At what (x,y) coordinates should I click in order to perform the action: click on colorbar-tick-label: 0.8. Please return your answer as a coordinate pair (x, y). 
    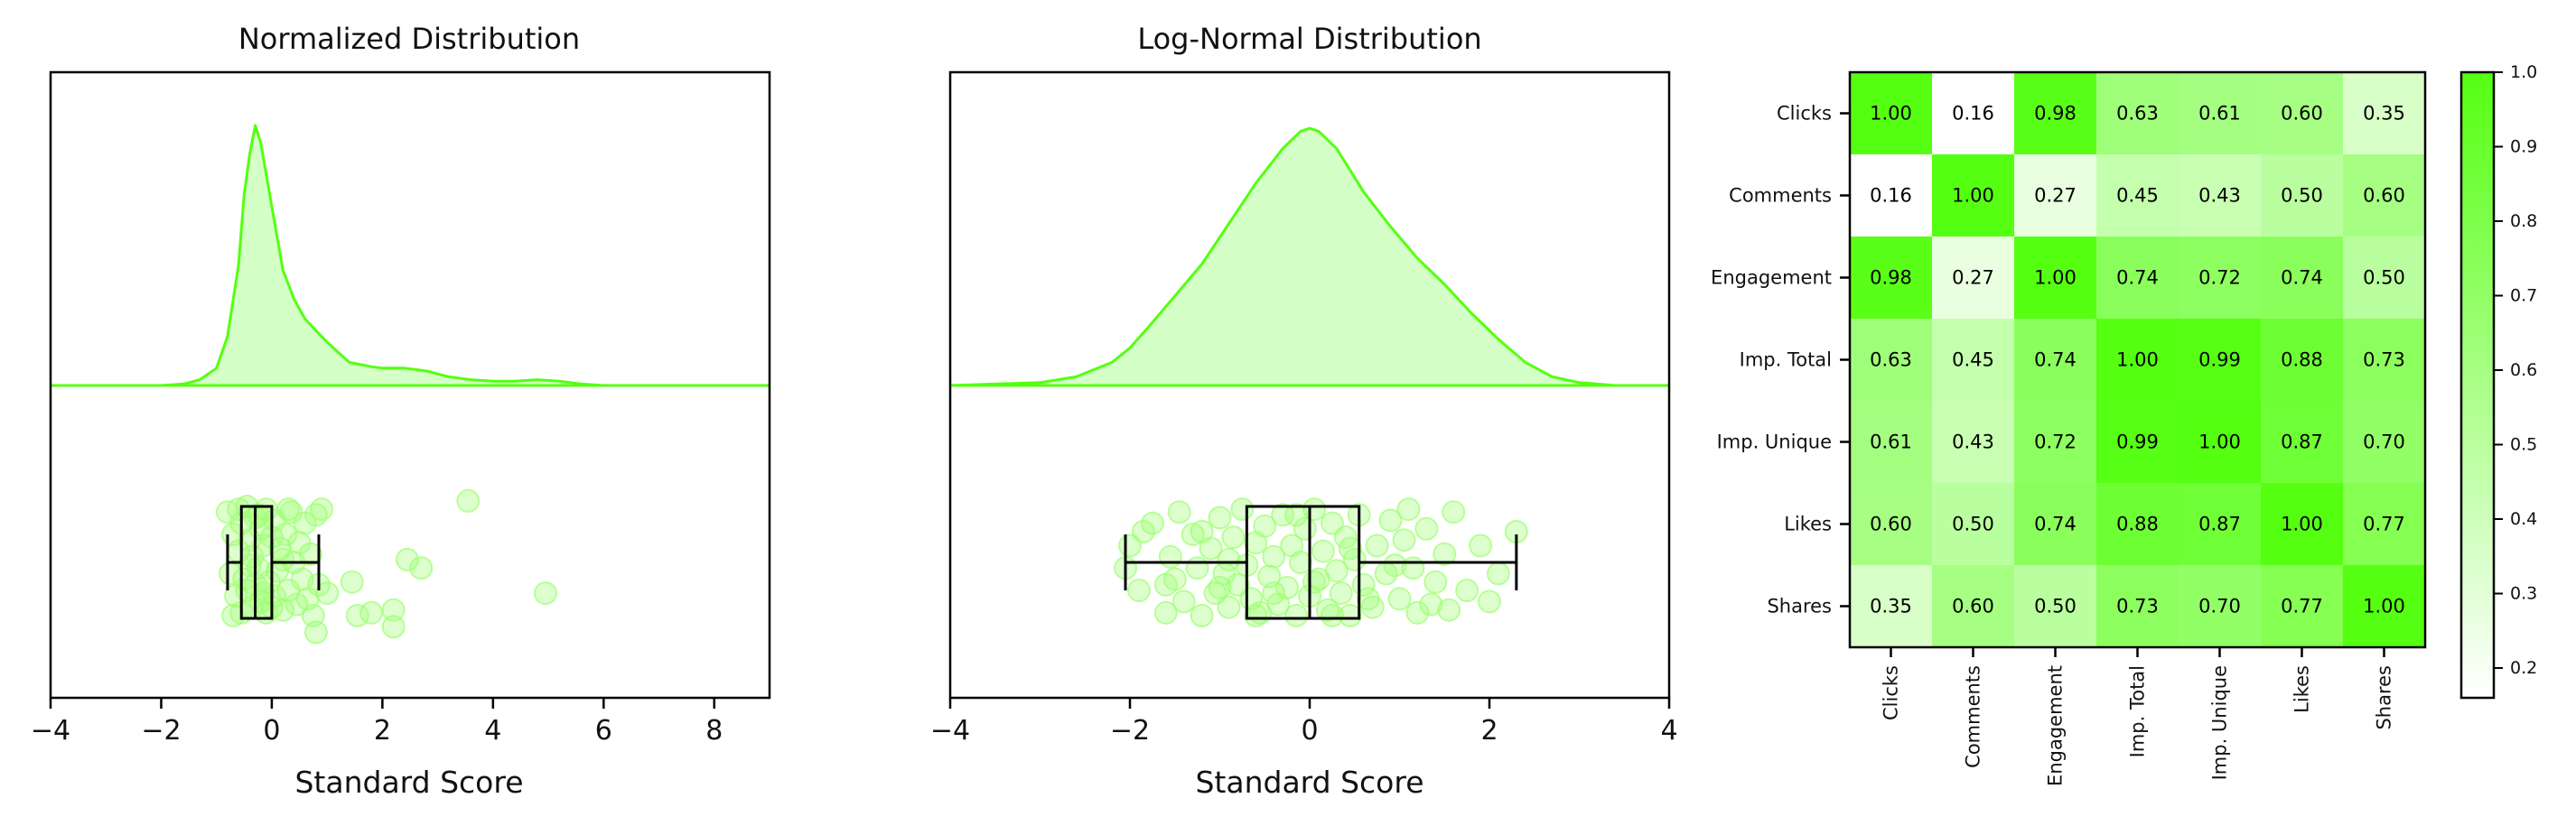
    Looking at the image, I should click on (2523, 221).